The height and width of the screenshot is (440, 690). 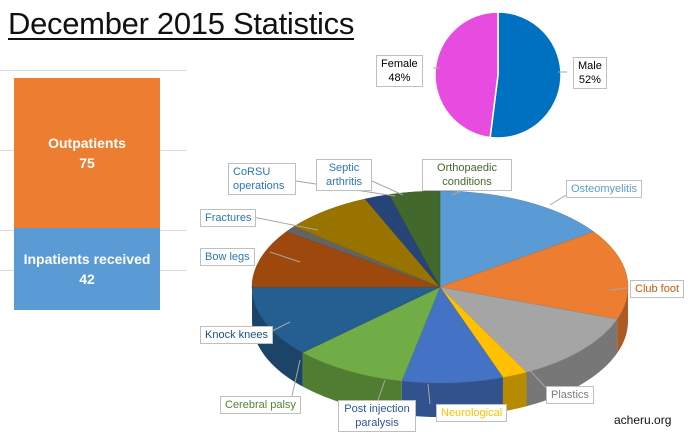 What do you see at coordinates (467, 175) in the screenshot?
I see `label-orthopaedic-conditions: Orthopaedic conditions` at bounding box center [467, 175].